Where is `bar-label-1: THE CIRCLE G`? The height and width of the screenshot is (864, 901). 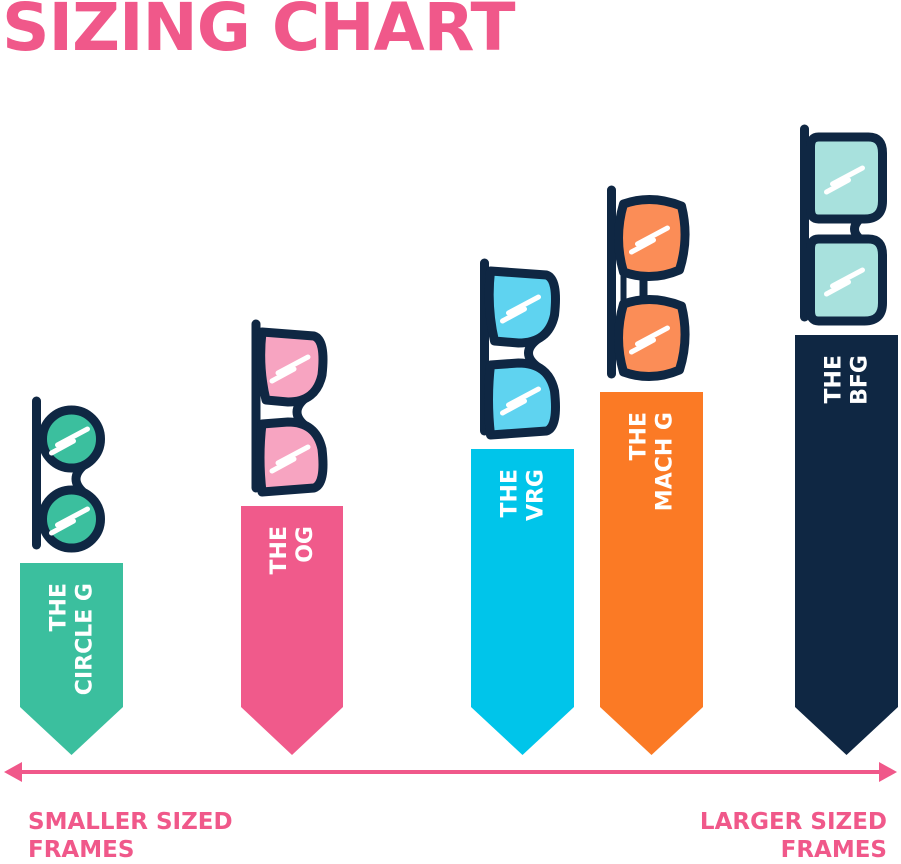 bar-label-1: THE CIRCLE G is located at coordinates (72, 639).